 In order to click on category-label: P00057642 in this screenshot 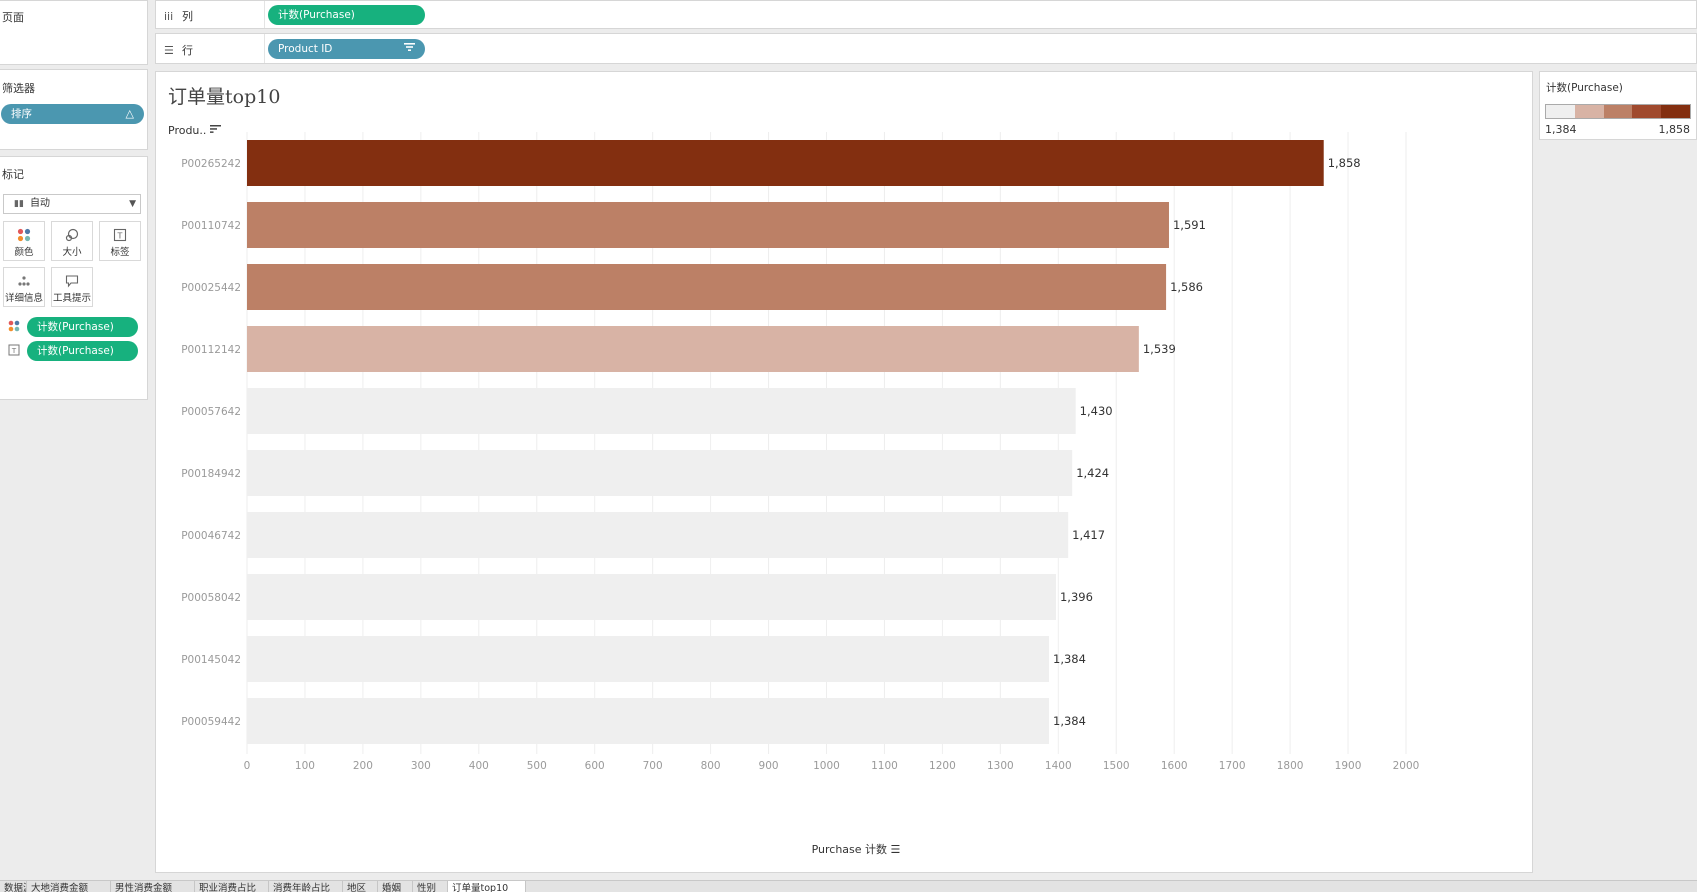, I will do `click(211, 412)`.